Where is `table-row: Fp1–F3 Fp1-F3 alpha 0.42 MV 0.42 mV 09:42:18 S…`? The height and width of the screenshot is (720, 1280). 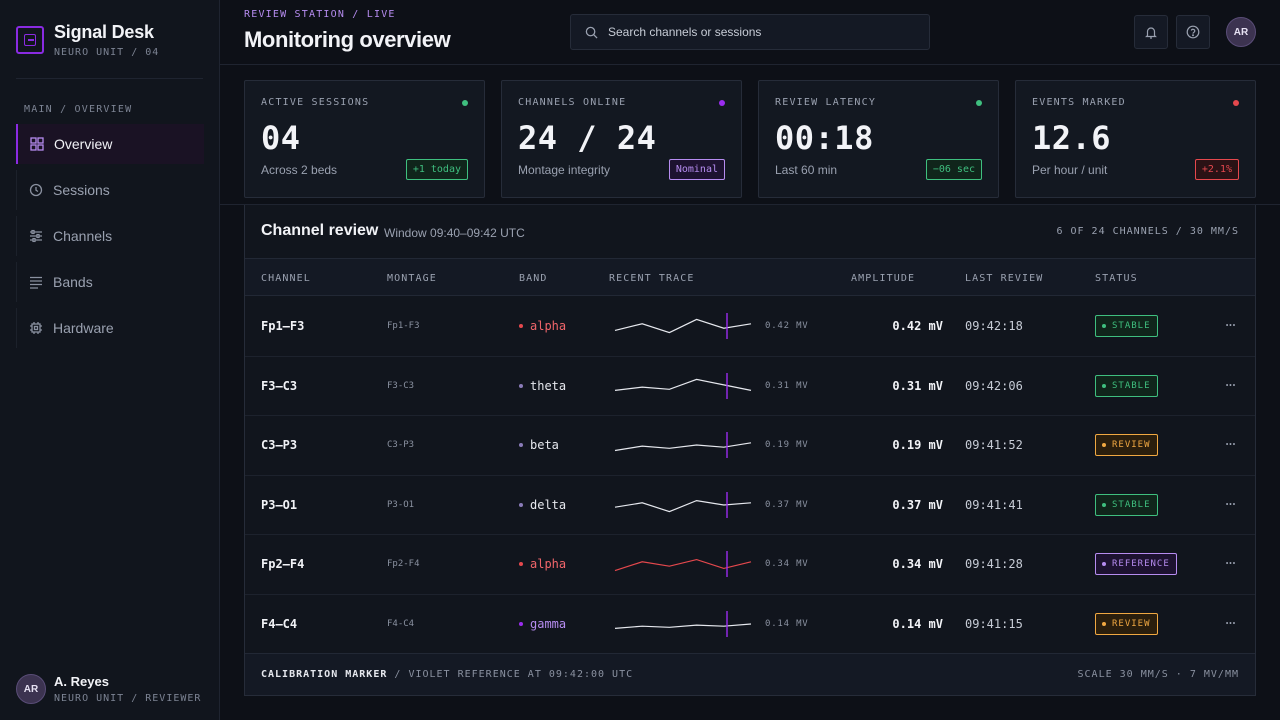
table-row: Fp1–F3 Fp1-F3 alpha 0.42 MV 0.42 mV 09:42:18 S… is located at coordinates (750, 327).